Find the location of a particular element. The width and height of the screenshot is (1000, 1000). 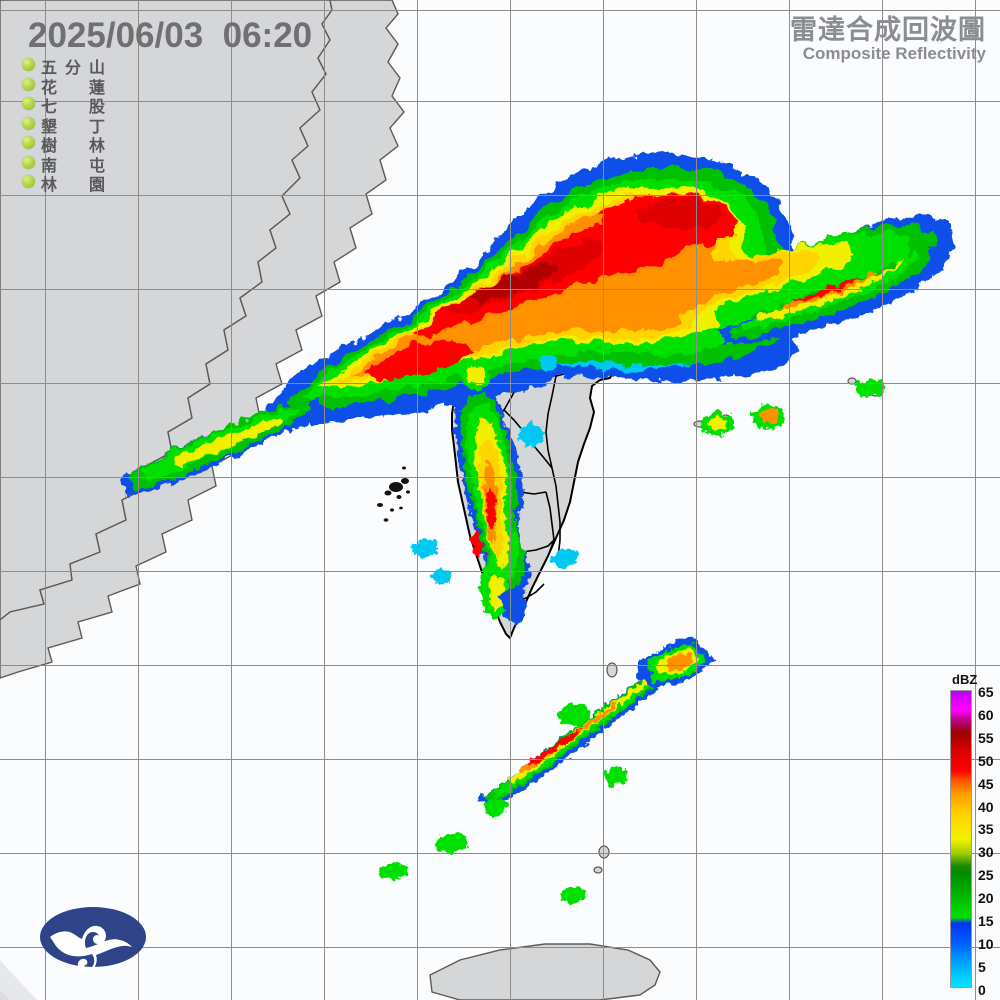

station-char: 花 is located at coordinates (49, 87).